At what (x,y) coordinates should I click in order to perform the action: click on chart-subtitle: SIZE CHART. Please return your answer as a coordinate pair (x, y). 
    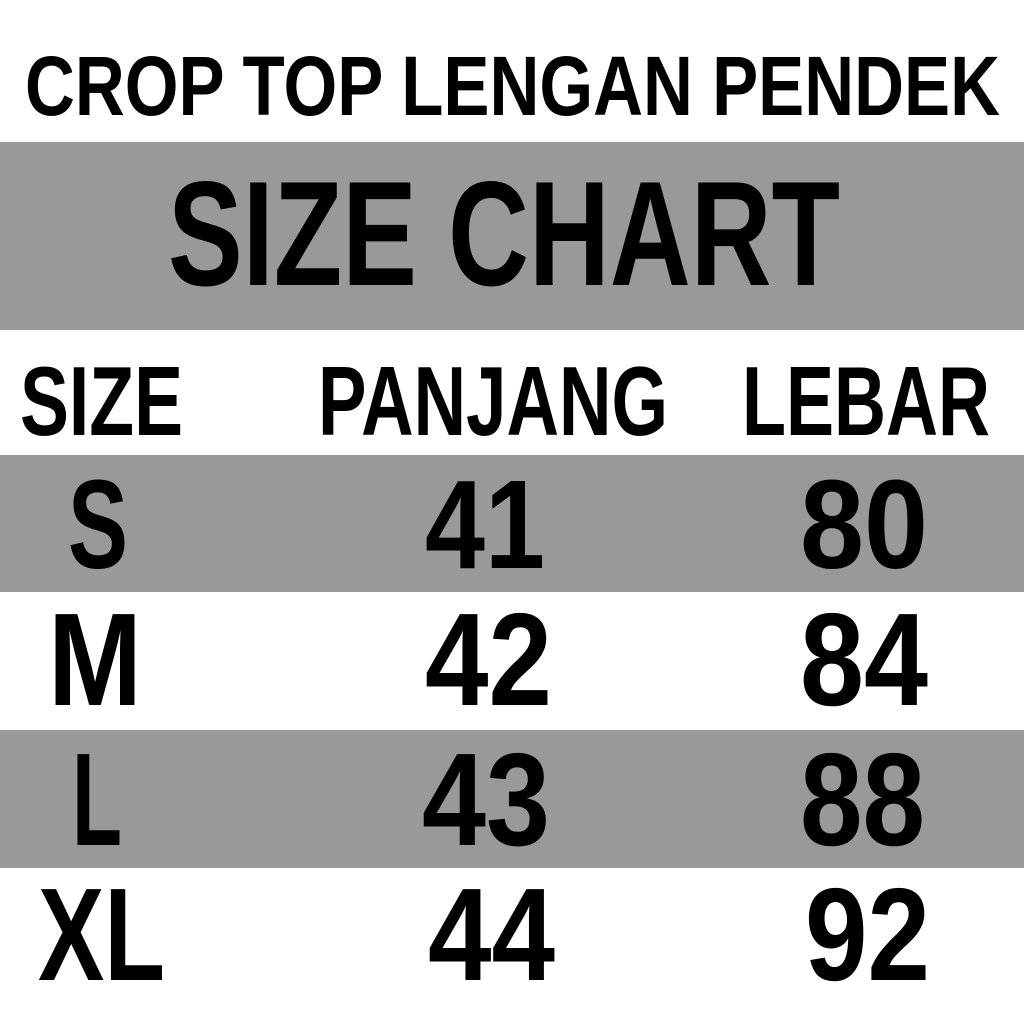
    Looking at the image, I should click on (504, 233).